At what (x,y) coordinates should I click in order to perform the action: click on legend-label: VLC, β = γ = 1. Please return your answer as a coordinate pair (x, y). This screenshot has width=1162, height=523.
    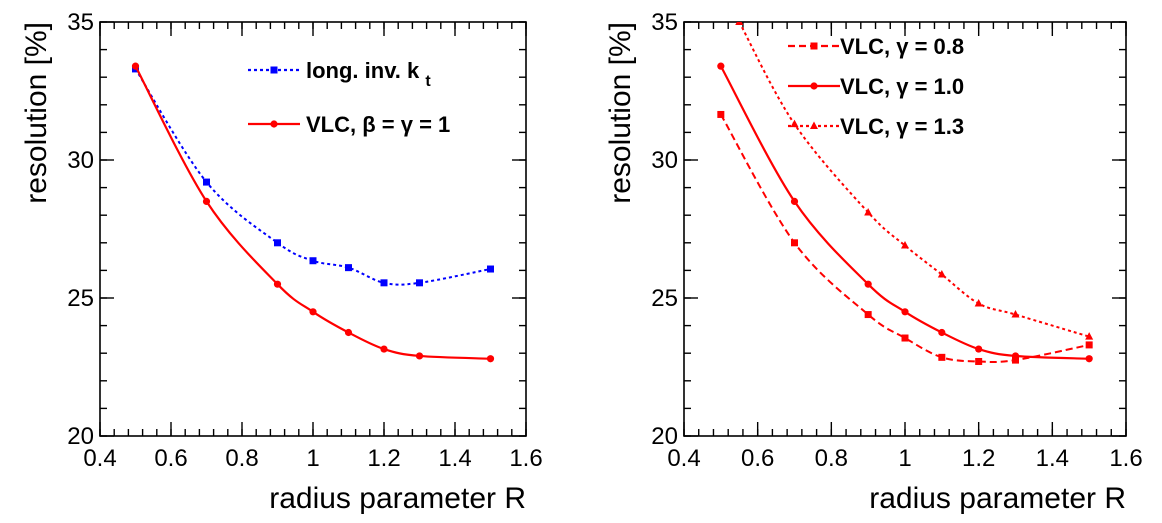
    Looking at the image, I should click on (378, 124).